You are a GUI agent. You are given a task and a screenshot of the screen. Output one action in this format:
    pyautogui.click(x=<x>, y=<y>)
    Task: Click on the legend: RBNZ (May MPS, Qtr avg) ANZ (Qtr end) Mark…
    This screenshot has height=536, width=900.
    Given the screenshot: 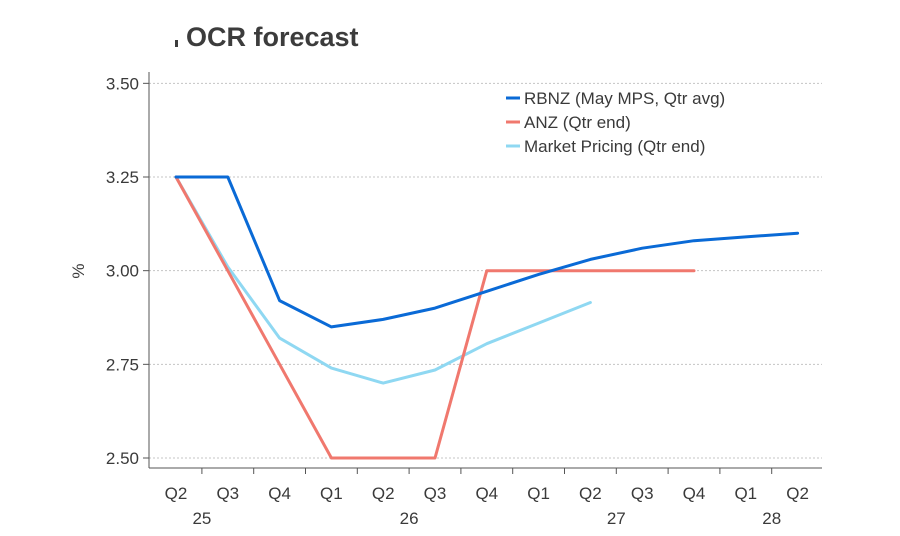 What is the action you would take?
    pyautogui.click(x=615, y=122)
    